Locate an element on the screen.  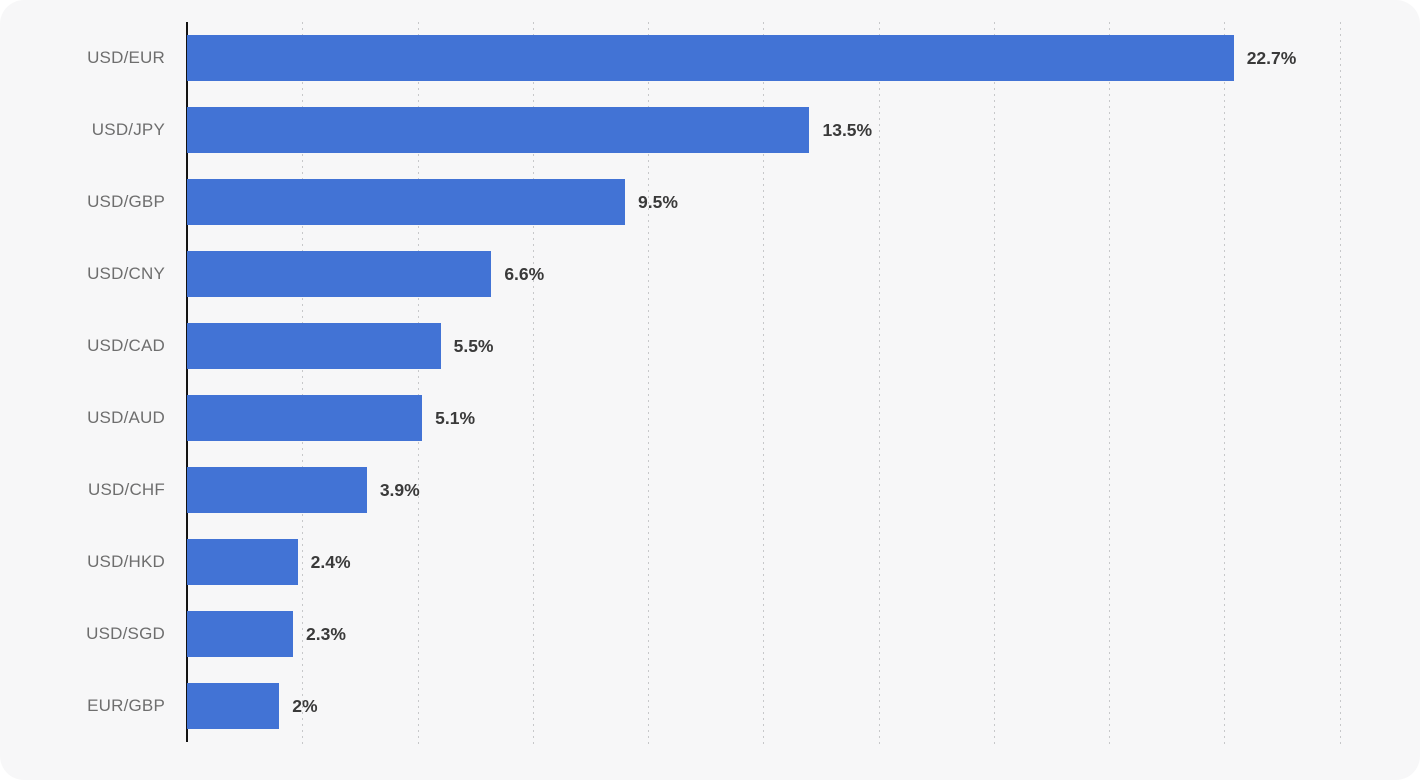
chart-row: USD/HKD 2.4% is located at coordinates (710, 562).